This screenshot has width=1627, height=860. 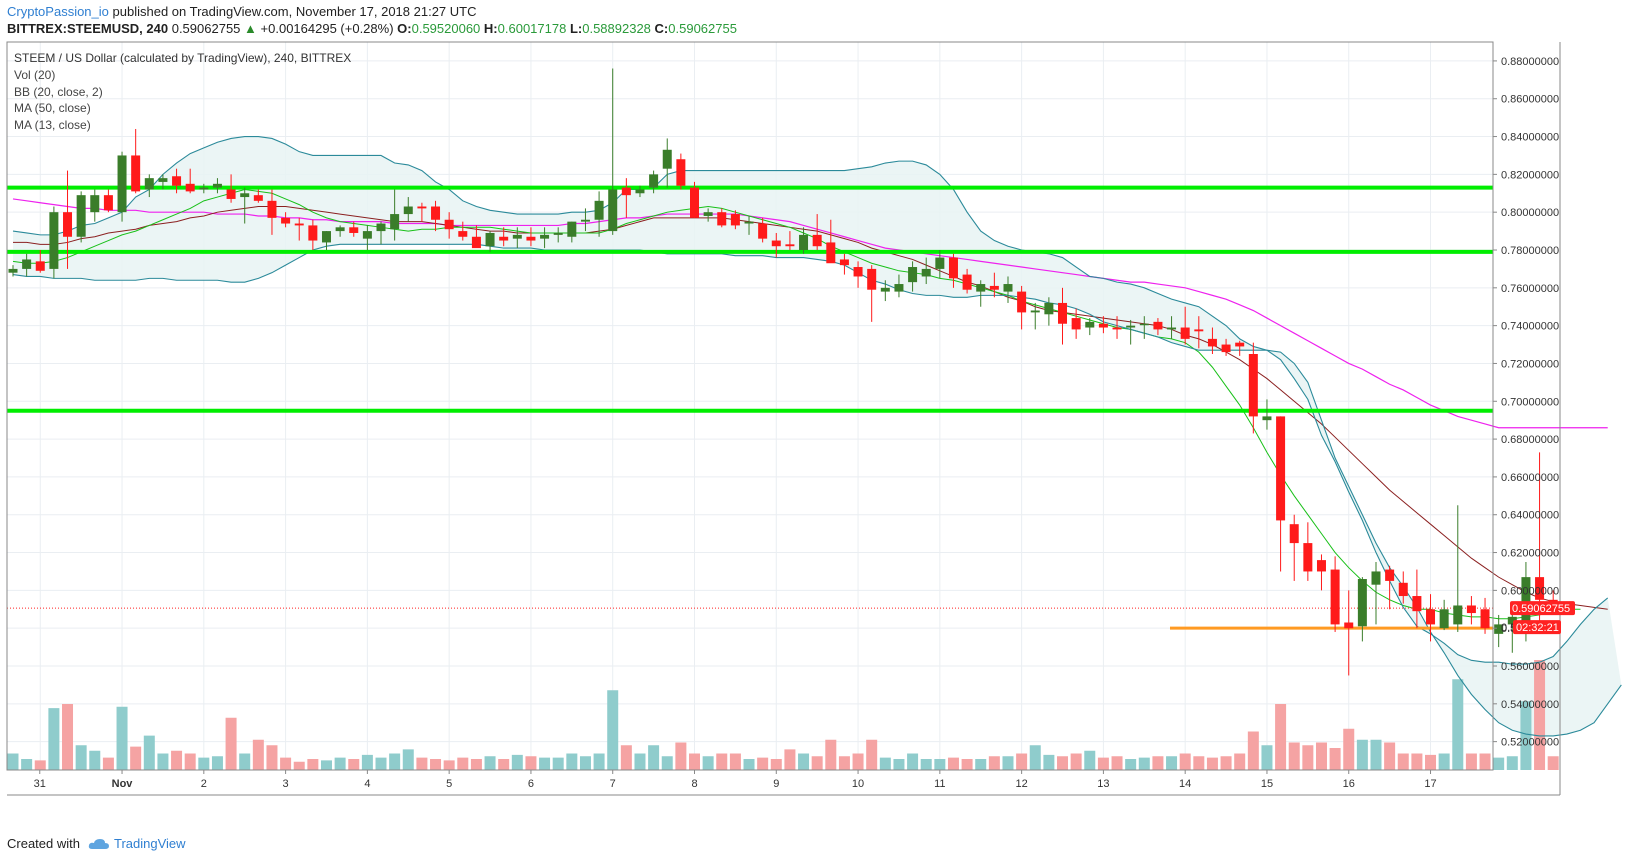 What do you see at coordinates (404, 28) in the screenshot?
I see `open-label: O:` at bounding box center [404, 28].